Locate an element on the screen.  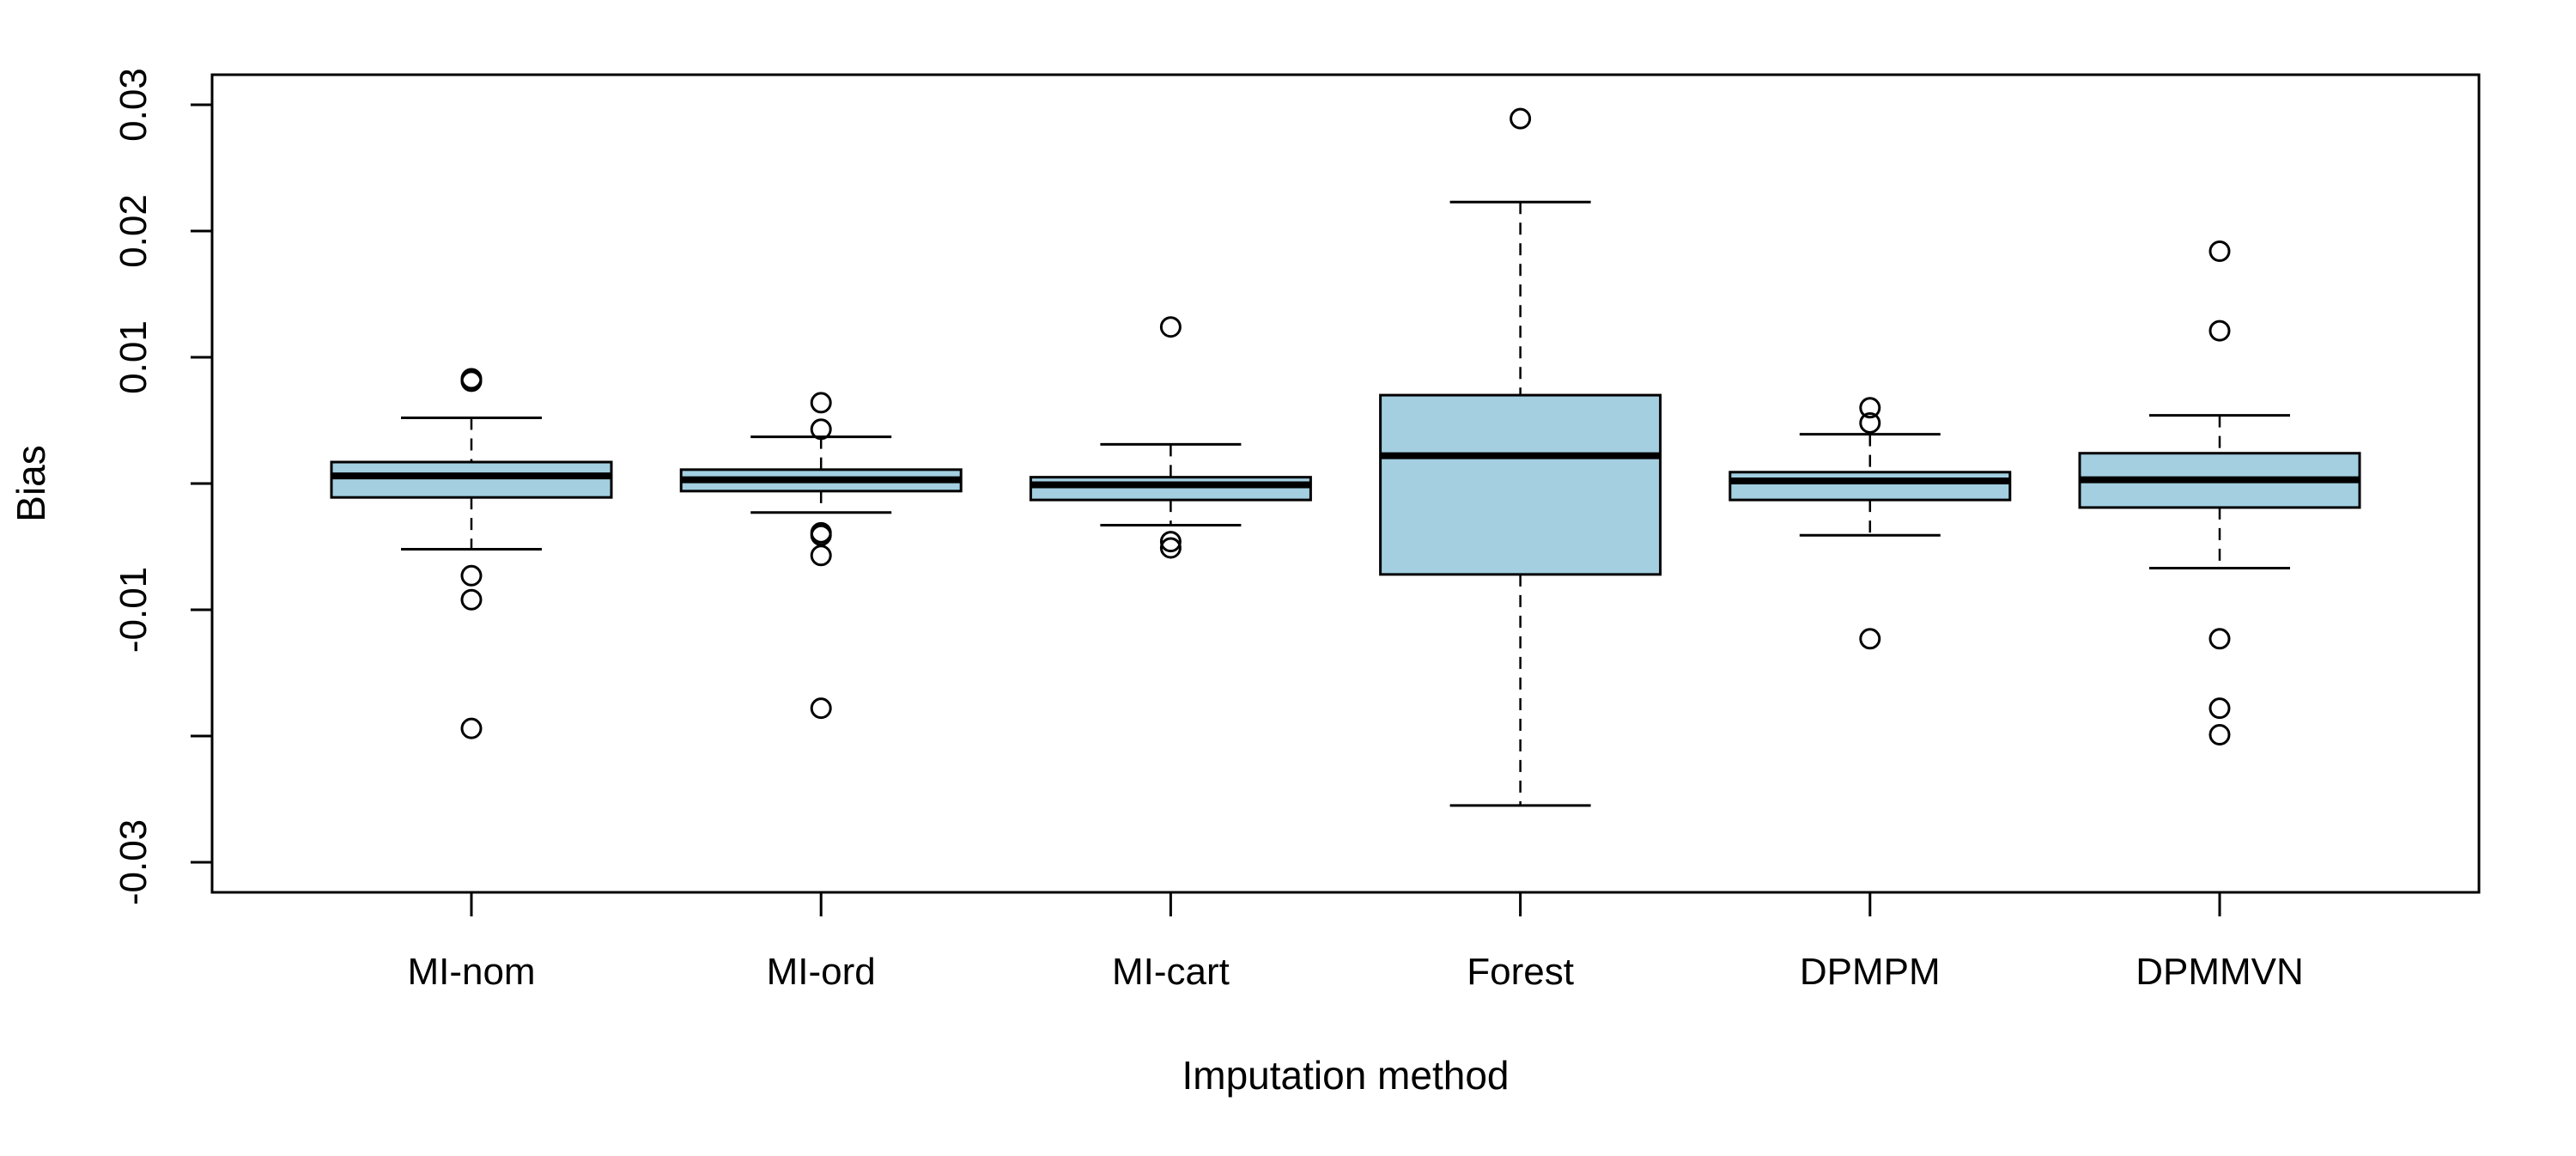
x-tick-label: MI-ord is located at coordinates (821, 972).